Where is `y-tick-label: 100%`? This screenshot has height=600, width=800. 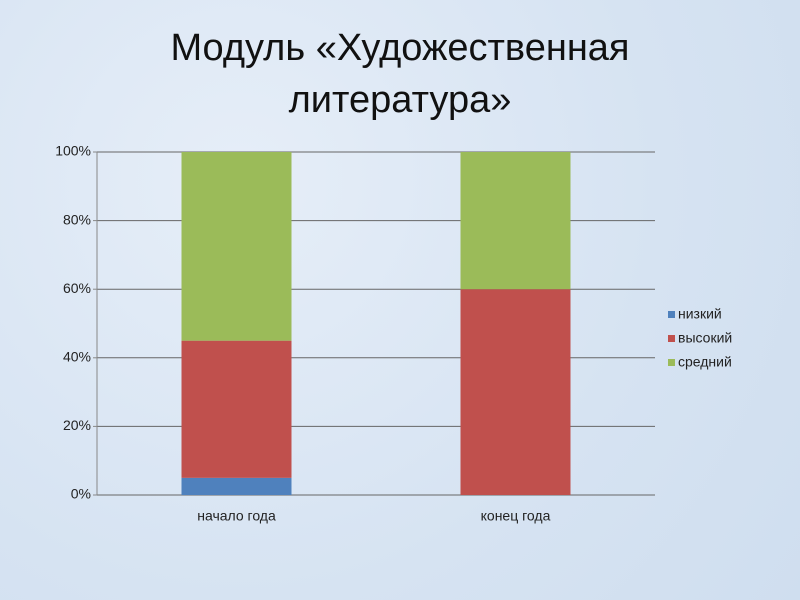 y-tick-label: 100% is located at coordinates (73, 151).